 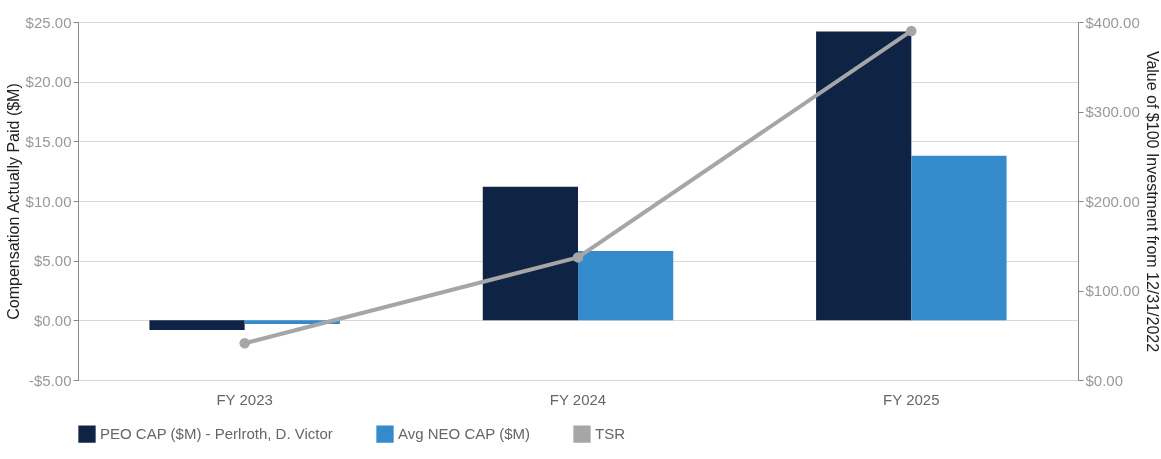 I want to click on y-axis-title: Compensation Actually Paid ($M), so click(x=13, y=201).